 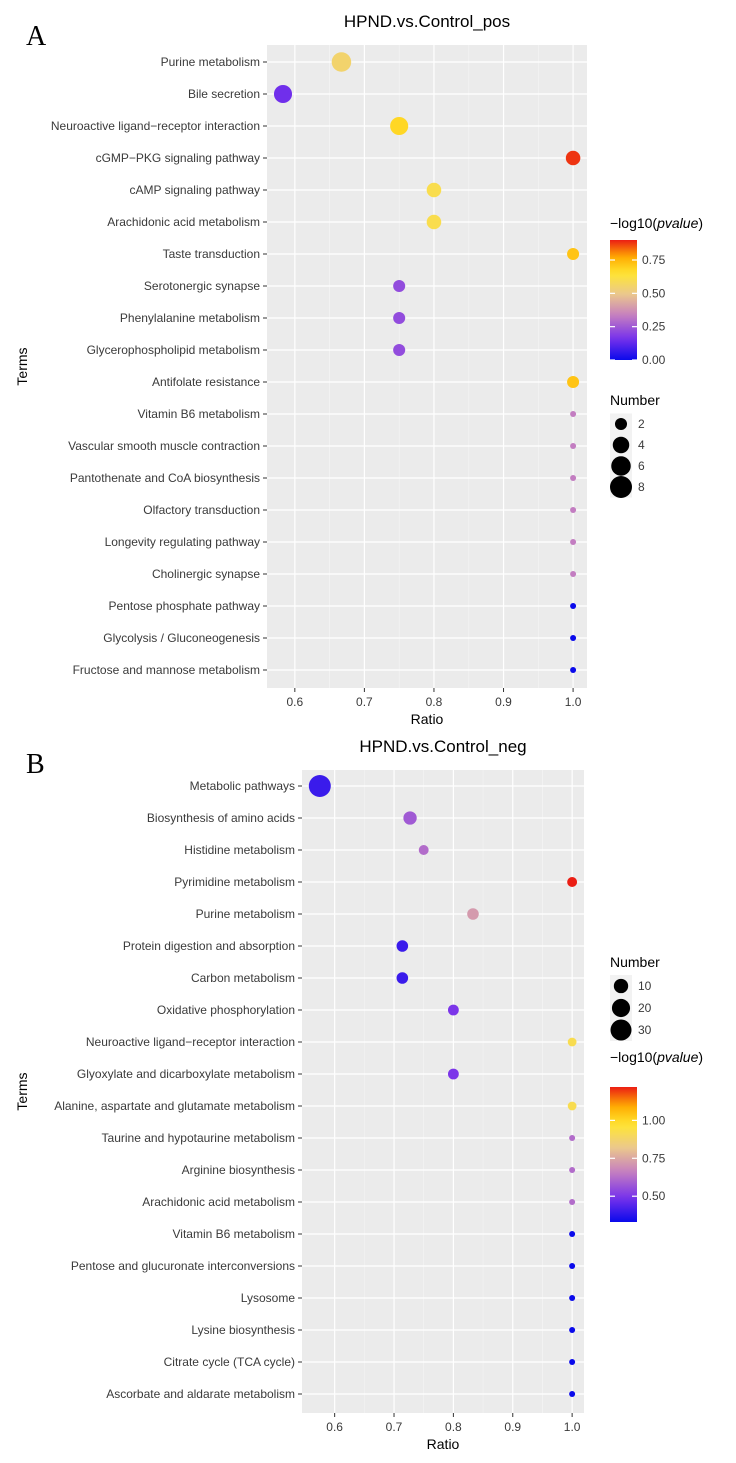 What do you see at coordinates (194, 190) in the screenshot?
I see `term-label: cAMP signaling pathway` at bounding box center [194, 190].